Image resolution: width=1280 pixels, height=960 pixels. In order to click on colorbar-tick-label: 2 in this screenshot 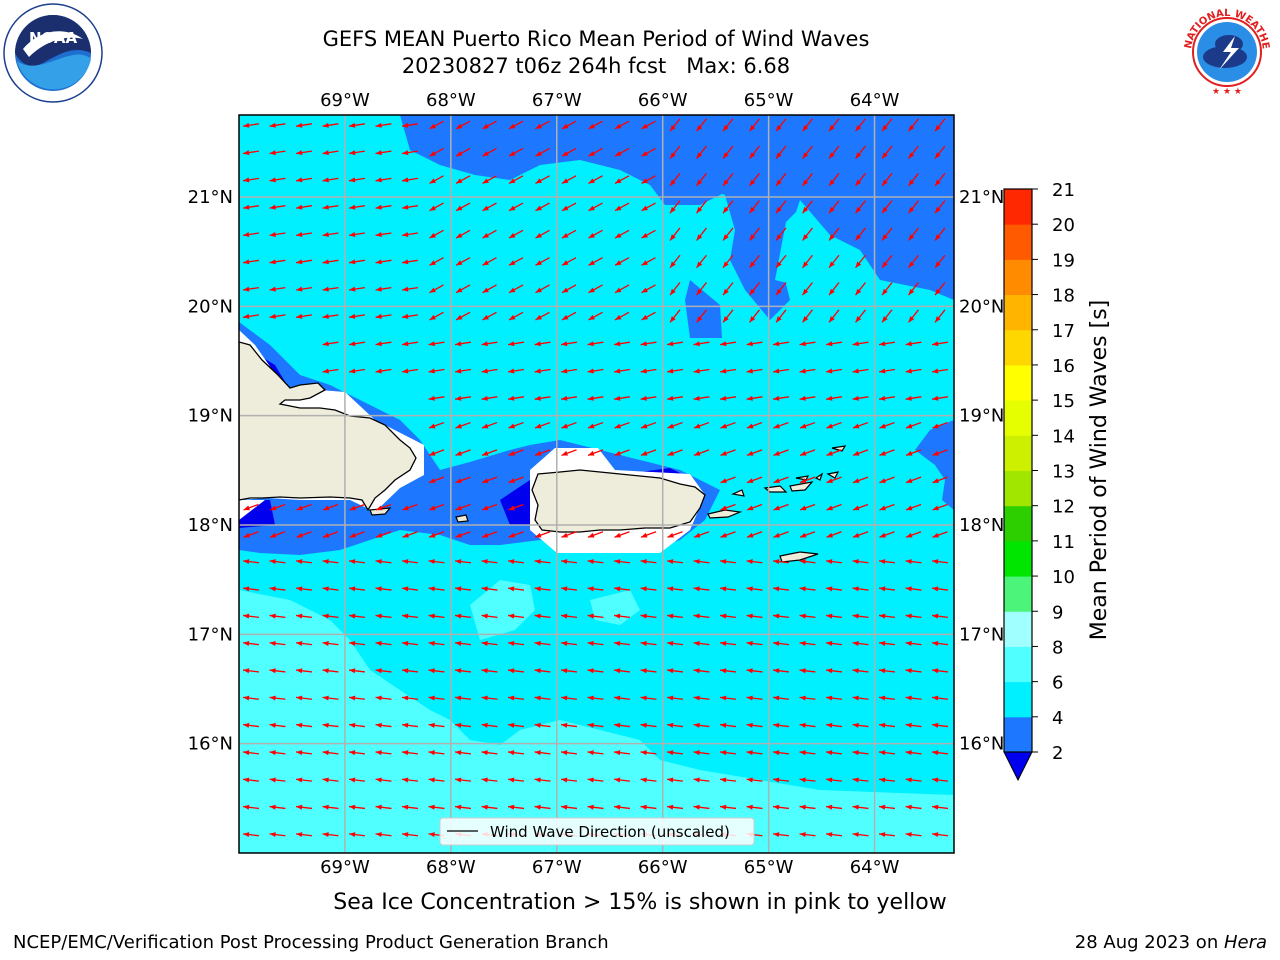, I will do `click(1057, 753)`.